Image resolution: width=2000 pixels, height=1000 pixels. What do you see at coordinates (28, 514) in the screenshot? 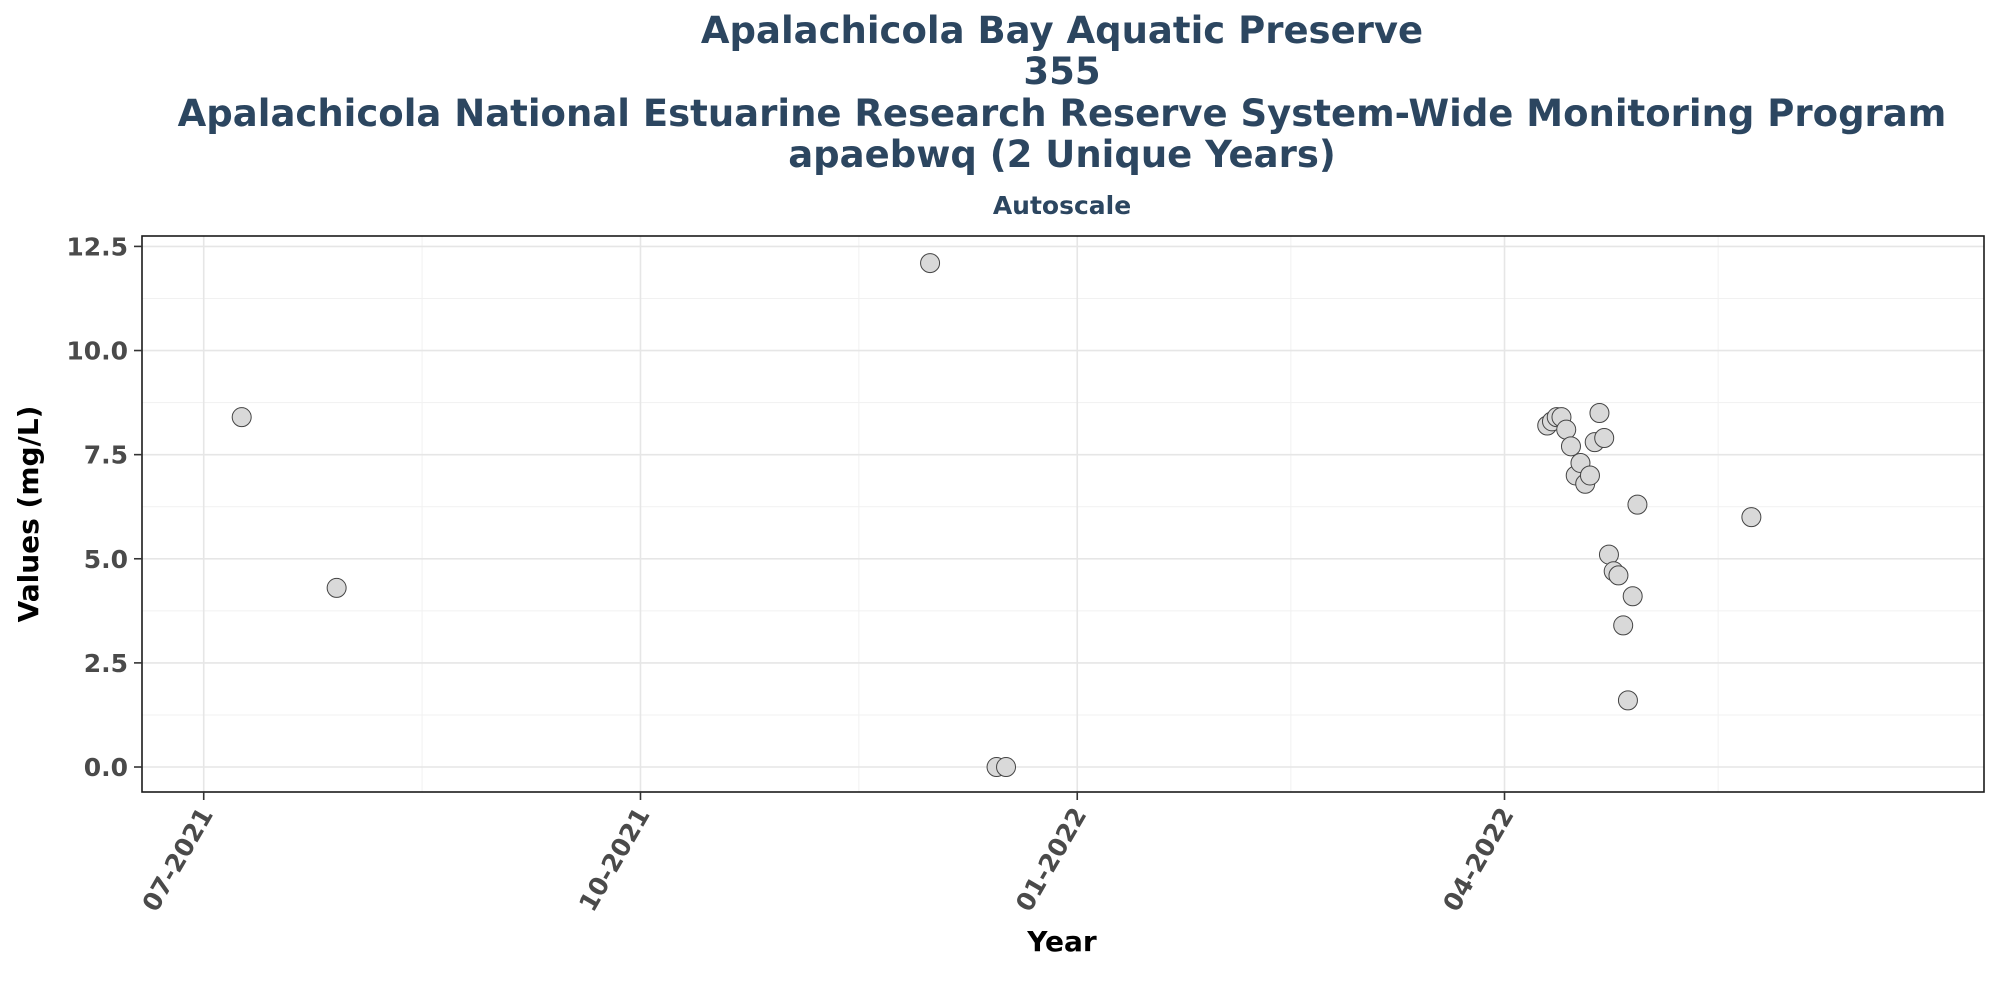
I see `y-axis-title: Values (mg/L)` at bounding box center [28, 514].